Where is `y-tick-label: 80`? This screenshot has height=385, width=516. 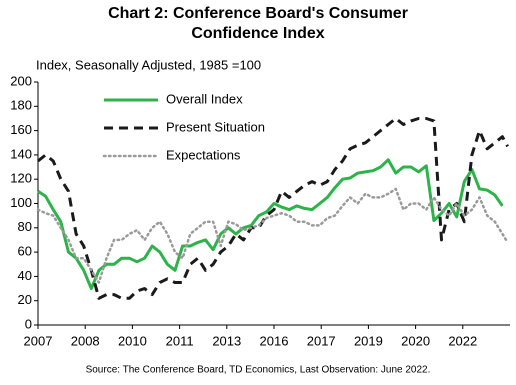 y-tick-label: 80 is located at coordinates (25, 226).